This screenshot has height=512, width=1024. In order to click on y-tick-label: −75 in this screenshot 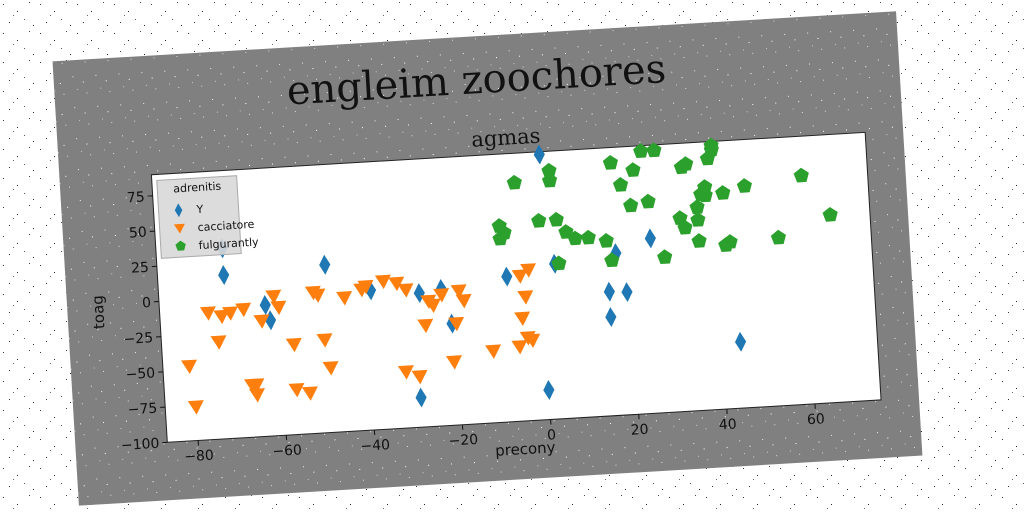, I will do `click(142, 410)`.